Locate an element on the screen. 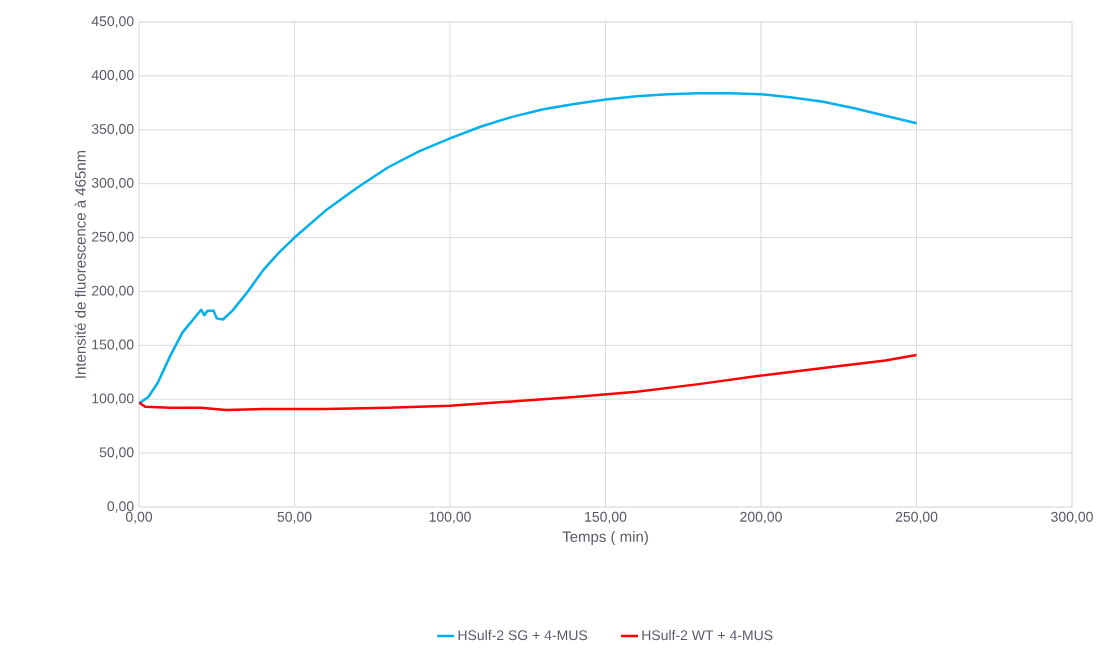 The image size is (1113, 651). x-axis-title: Temps ( min) is located at coordinates (605, 537).